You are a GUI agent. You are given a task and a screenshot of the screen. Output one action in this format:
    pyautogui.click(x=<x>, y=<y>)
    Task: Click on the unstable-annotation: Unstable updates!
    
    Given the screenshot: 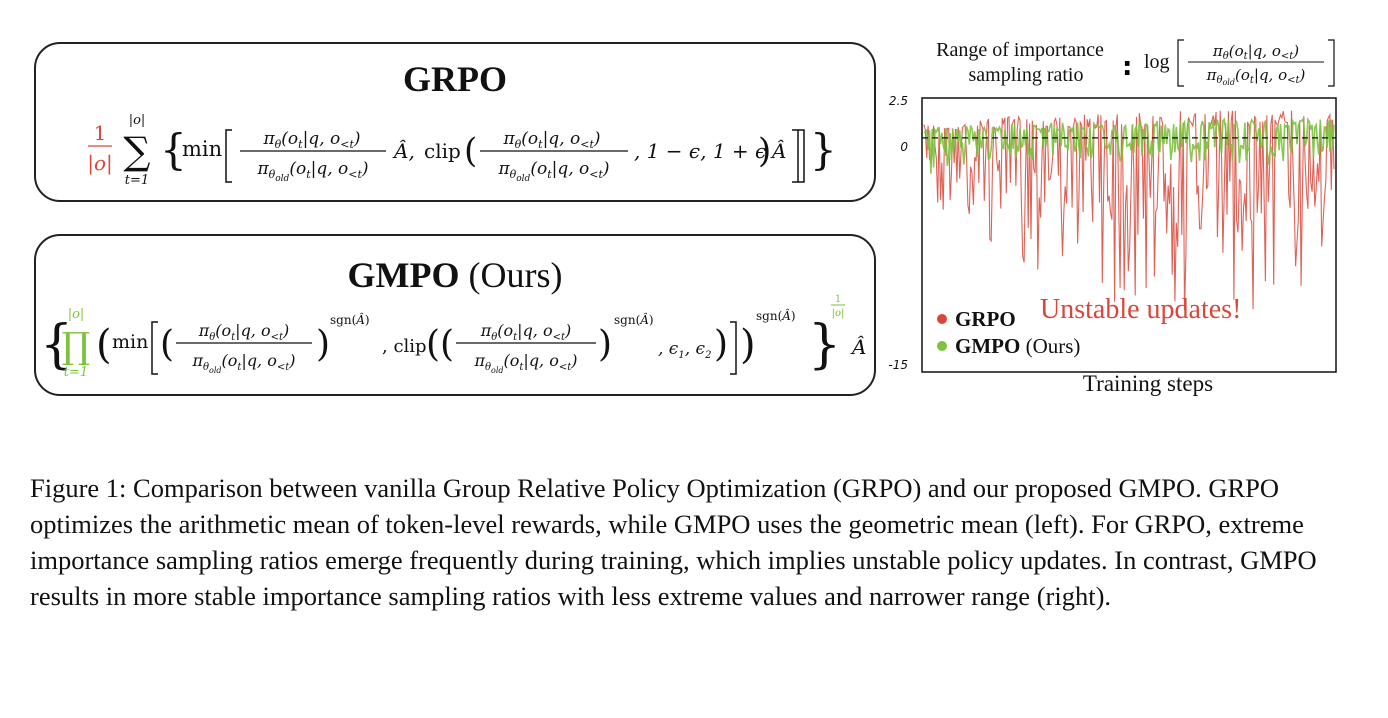 What is the action you would take?
    pyautogui.click(x=1140, y=309)
    